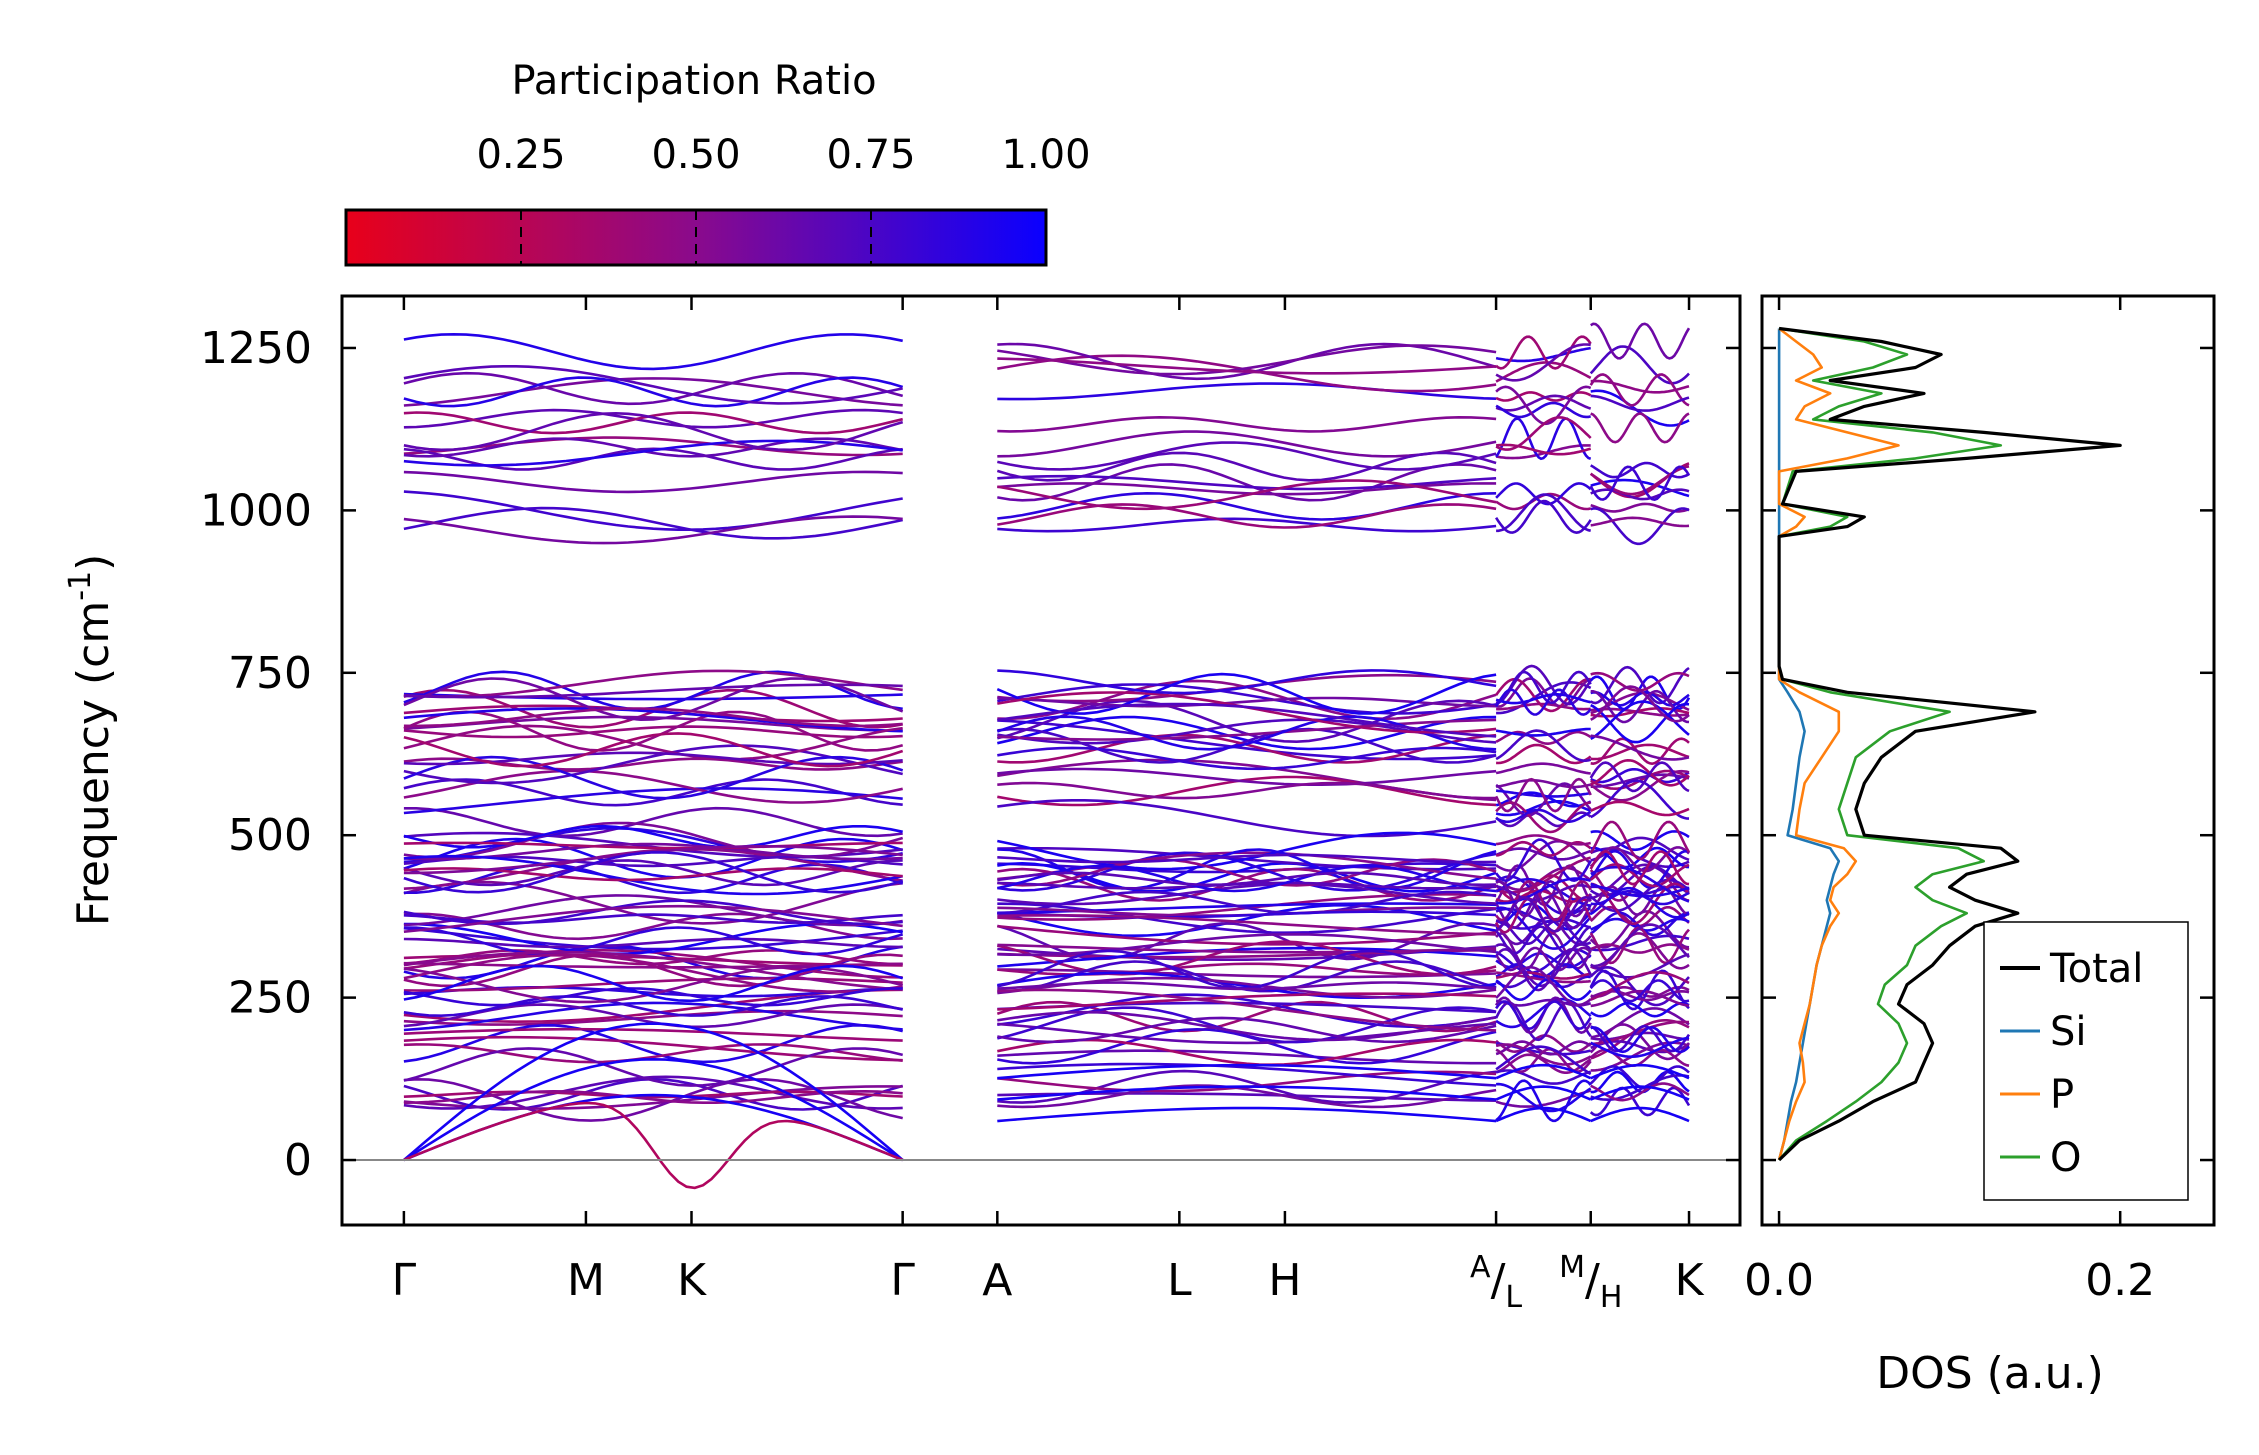 This screenshot has width=2259, height=1455. What do you see at coordinates (1990, 1373) in the screenshot?
I see `dos-x-axis-label: DOS (a.u.)` at bounding box center [1990, 1373].